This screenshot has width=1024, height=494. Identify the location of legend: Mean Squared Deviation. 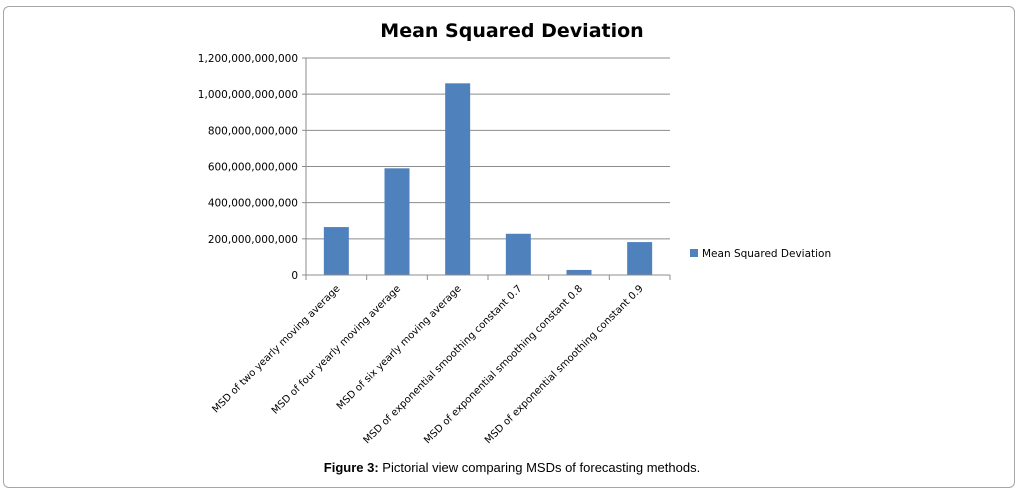
(760, 254).